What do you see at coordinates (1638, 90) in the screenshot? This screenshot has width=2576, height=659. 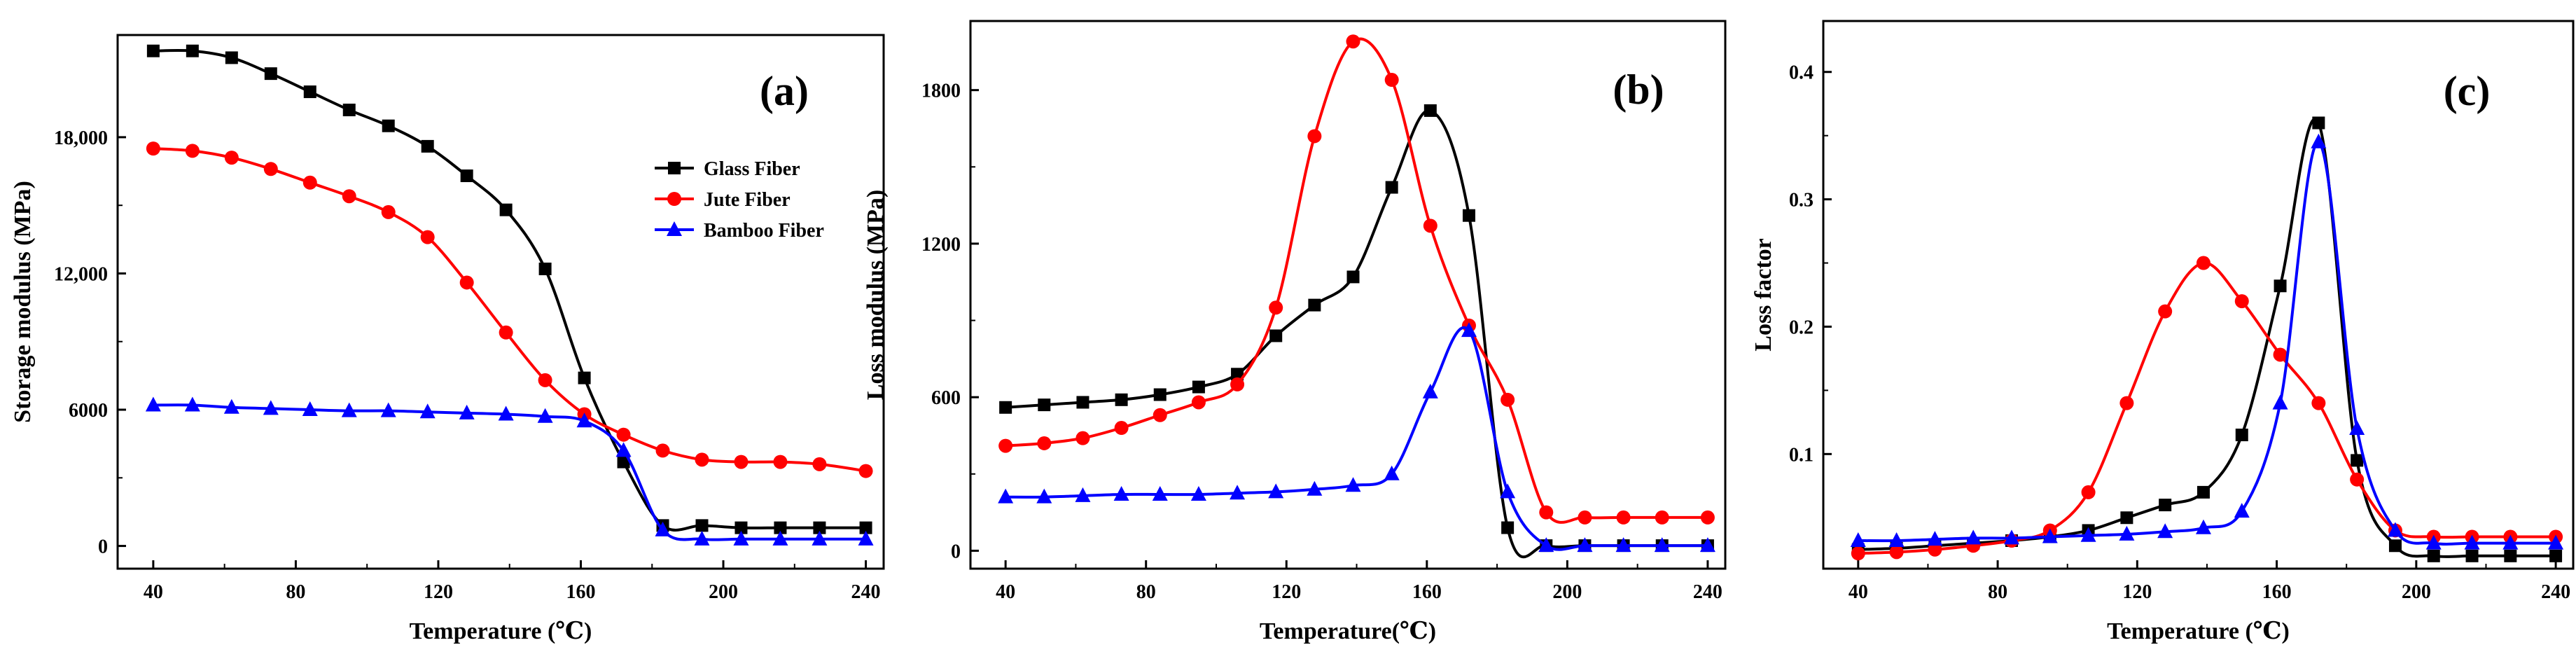 I see `panel-label: (b)` at bounding box center [1638, 90].